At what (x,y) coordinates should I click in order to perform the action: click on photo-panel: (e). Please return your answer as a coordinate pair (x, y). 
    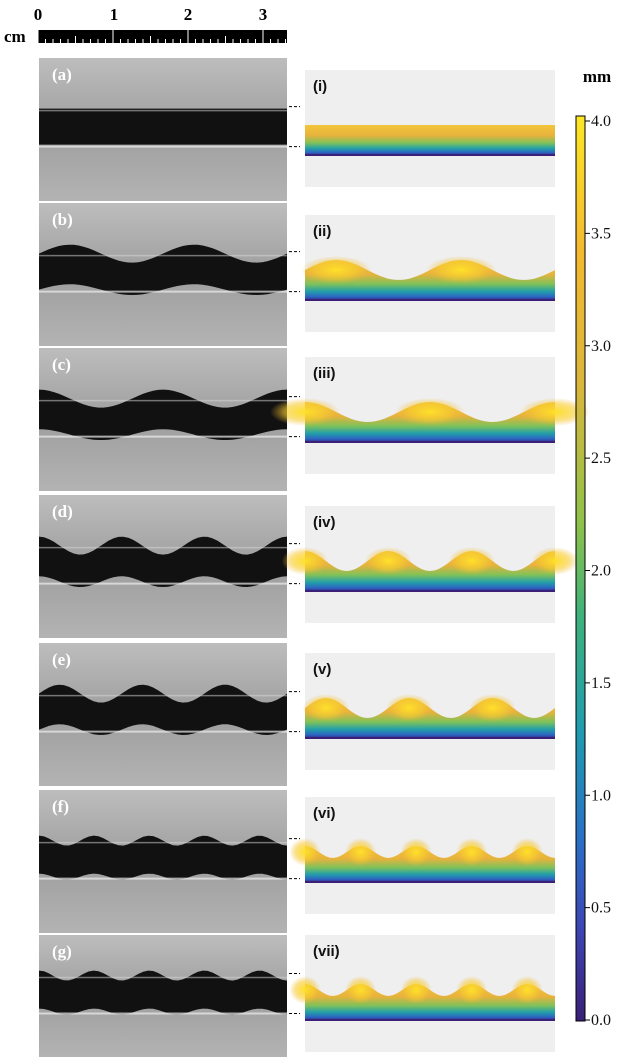
    Looking at the image, I should click on (163, 714).